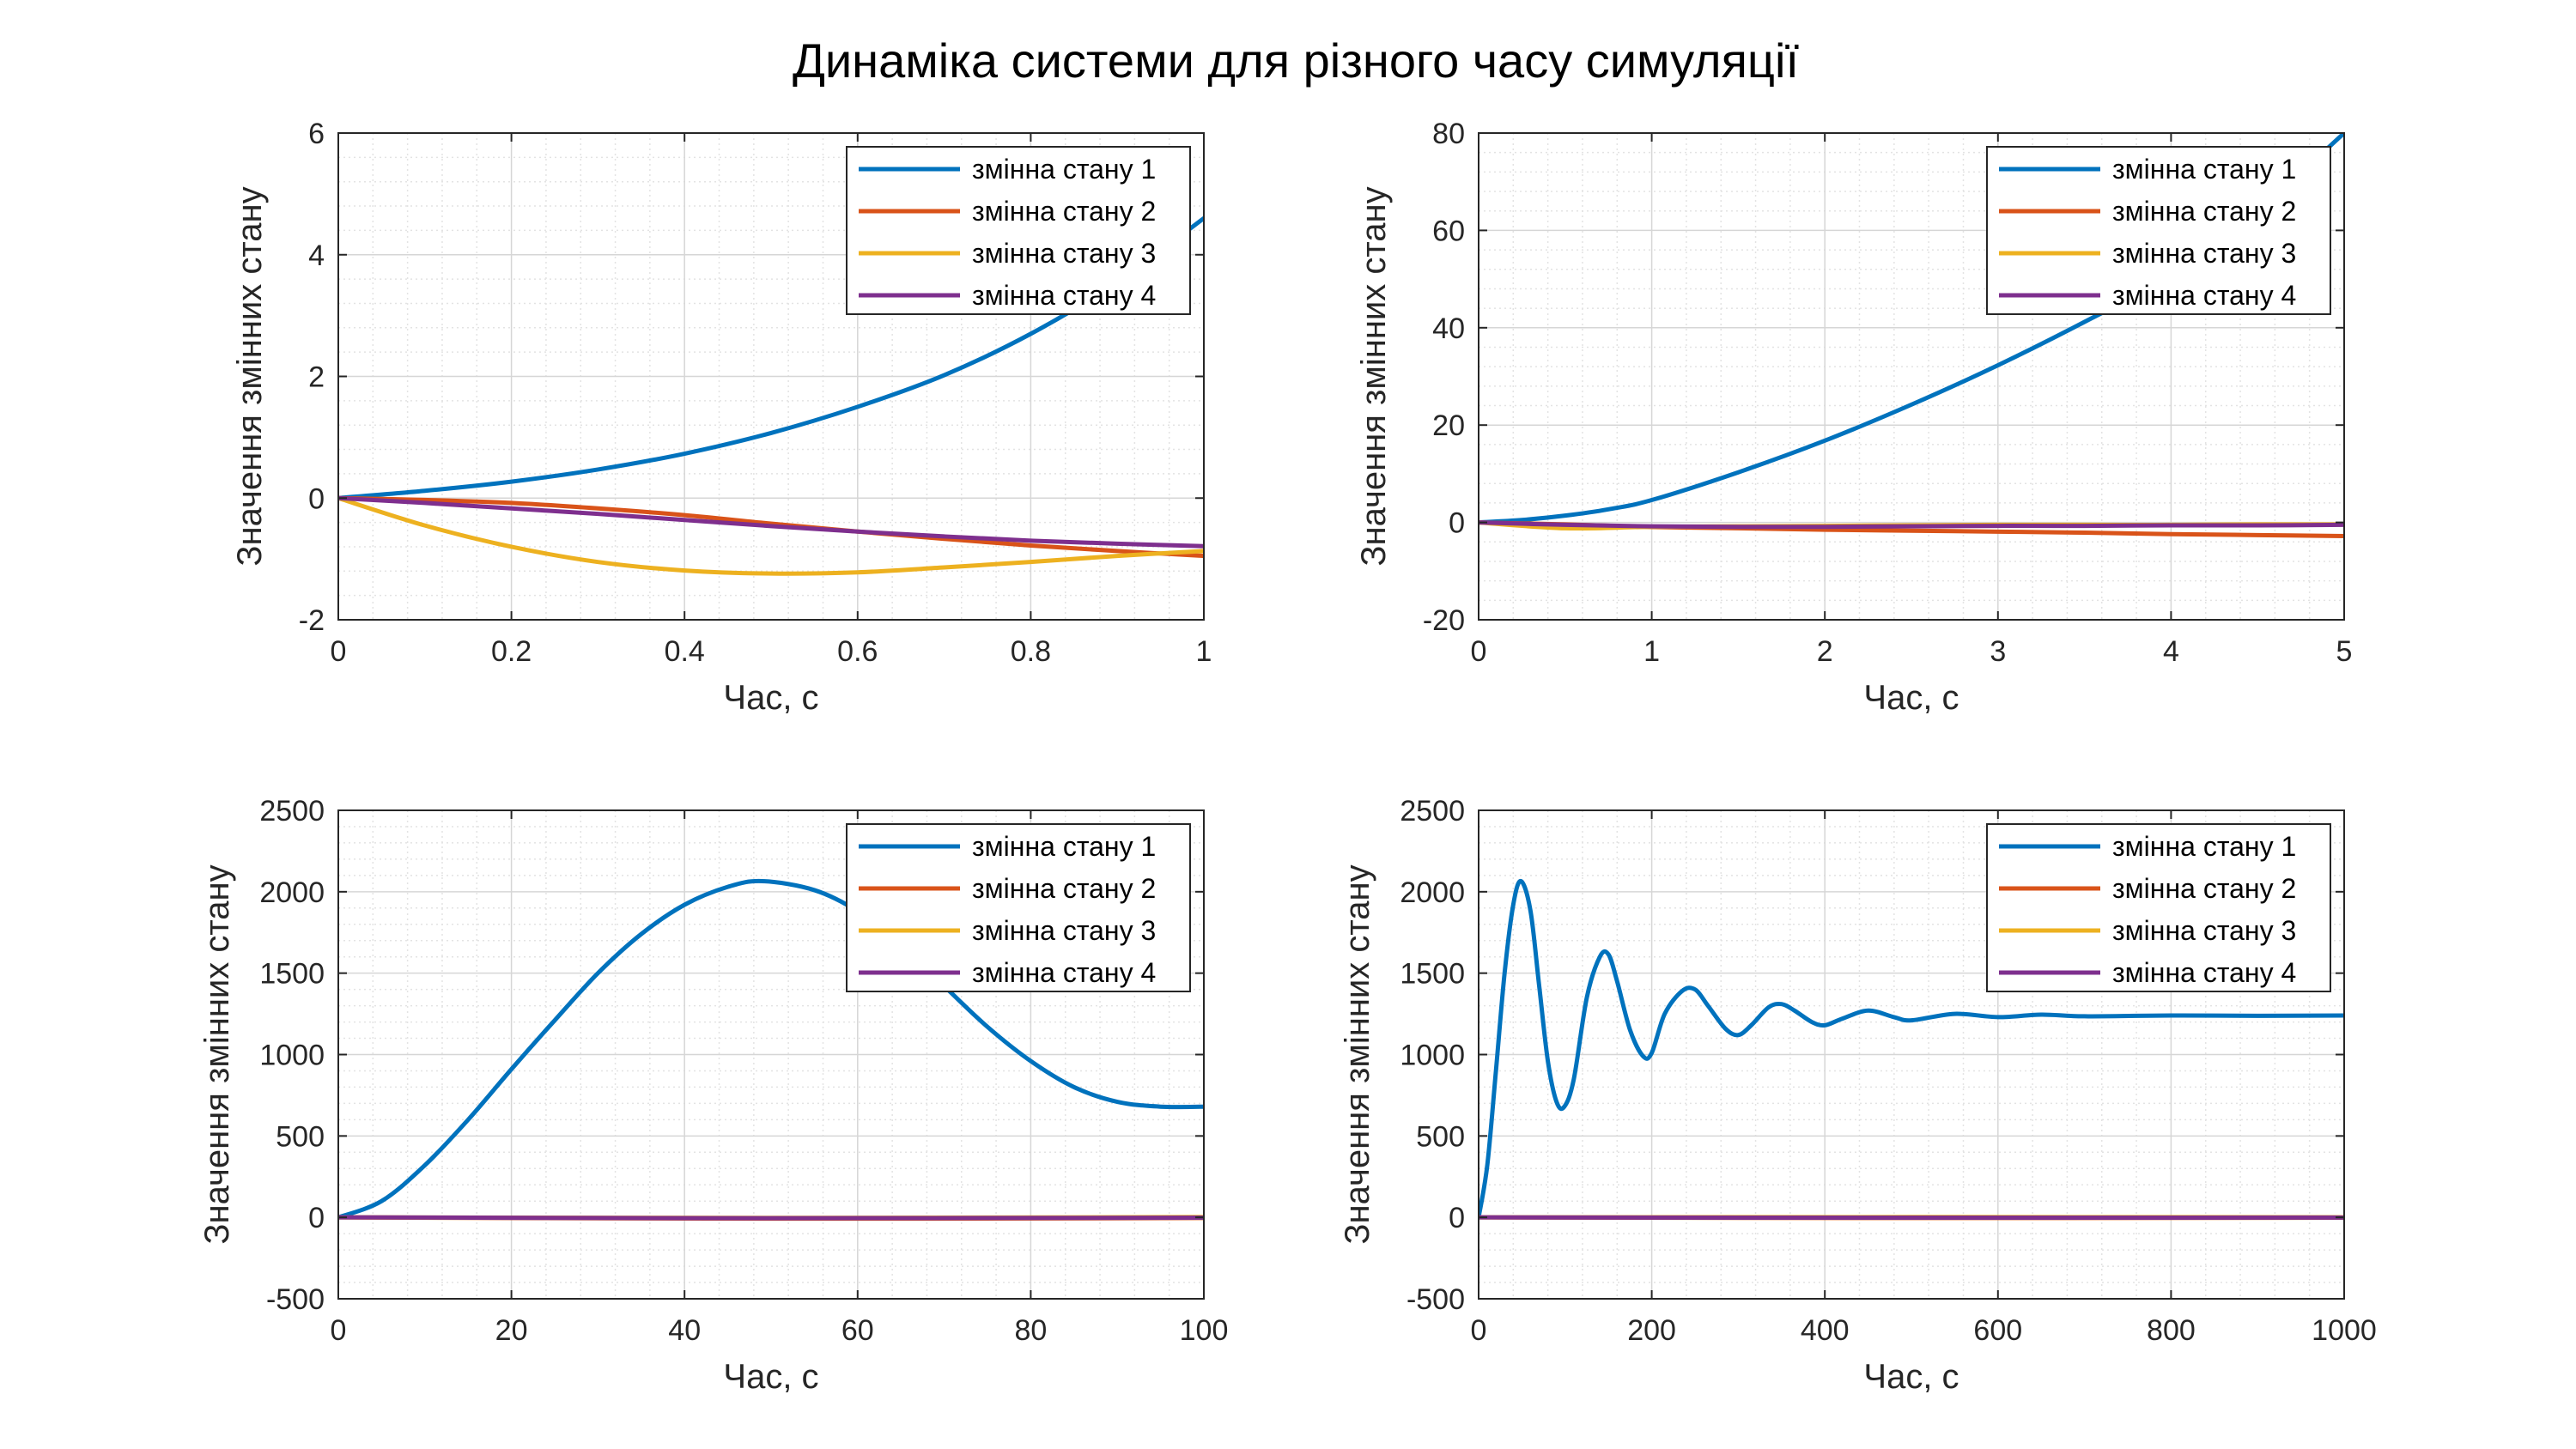 This screenshot has width=2576, height=1449. What do you see at coordinates (685, 651) in the screenshot?
I see `x-tick-label: 0.4` at bounding box center [685, 651].